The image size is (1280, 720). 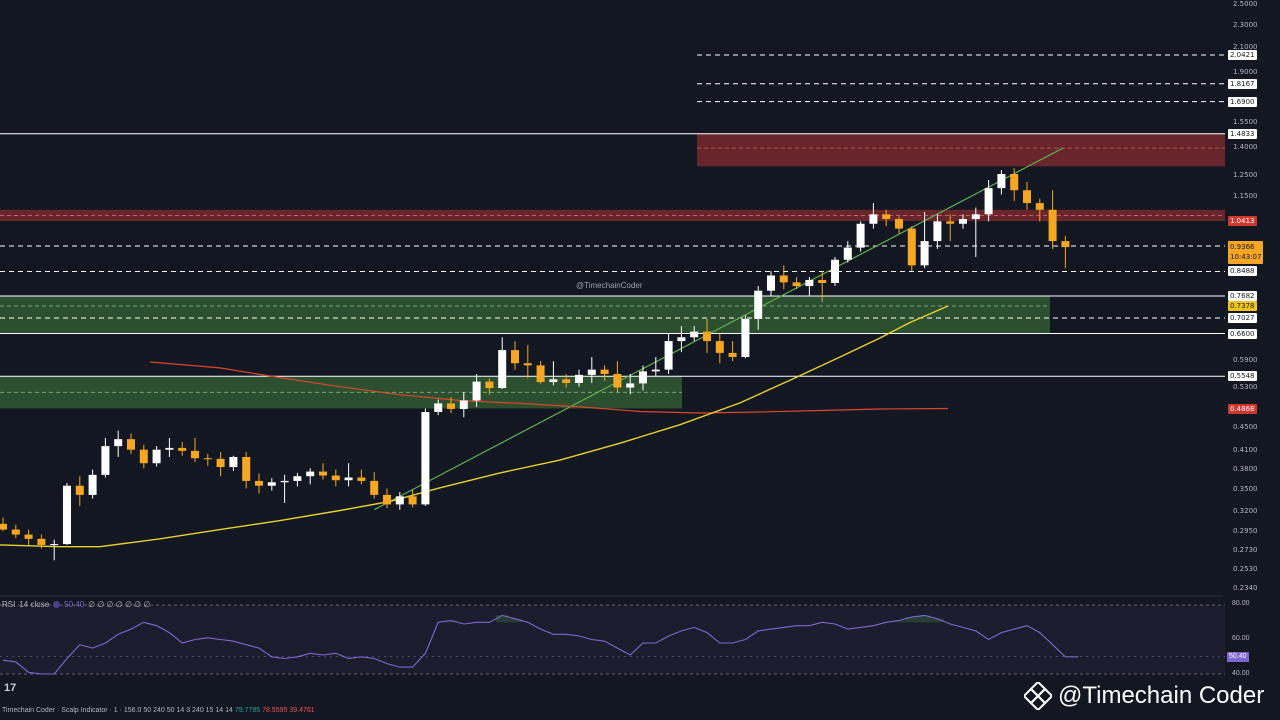 I want to click on price-axis-tick: 0.2950, so click(x=1245, y=531).